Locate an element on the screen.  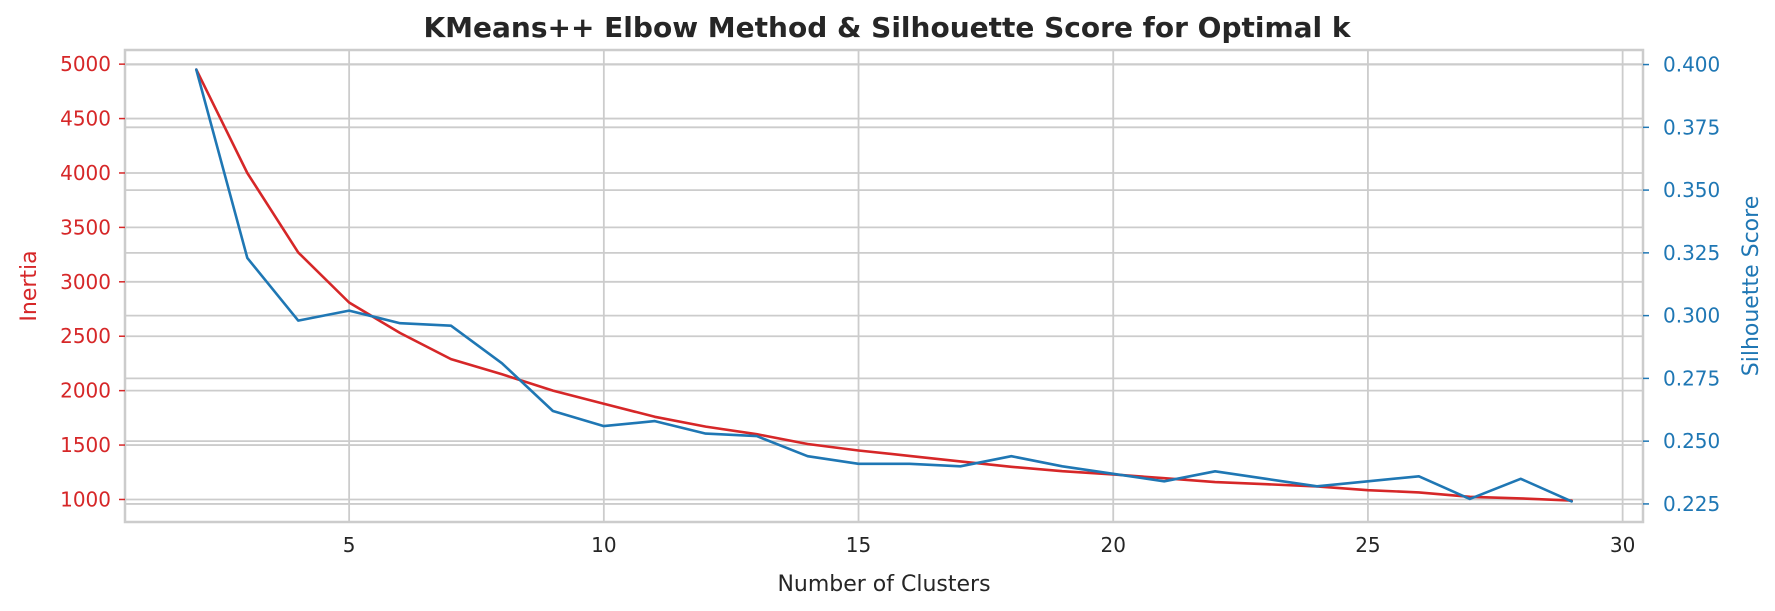
y-right-tick-label: 0.400 is located at coordinates (1691, 65).